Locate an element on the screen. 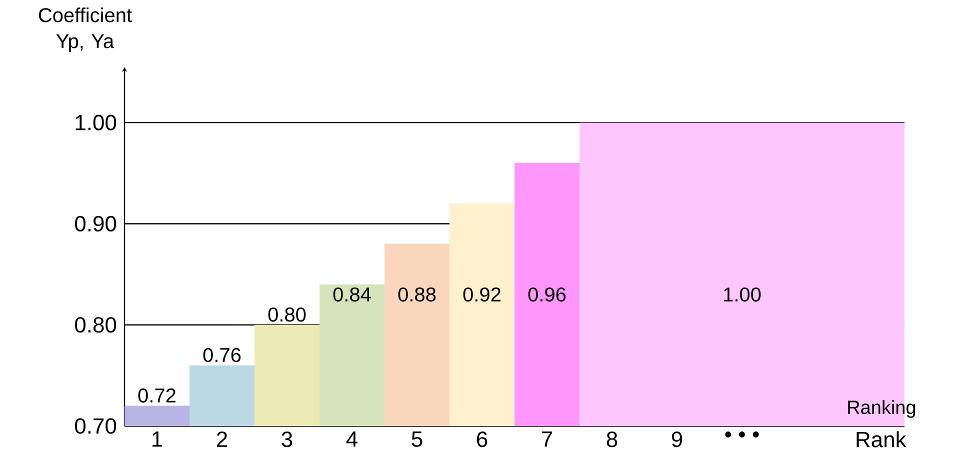 The image size is (953, 467). data-label: 1.00 is located at coordinates (742, 294).